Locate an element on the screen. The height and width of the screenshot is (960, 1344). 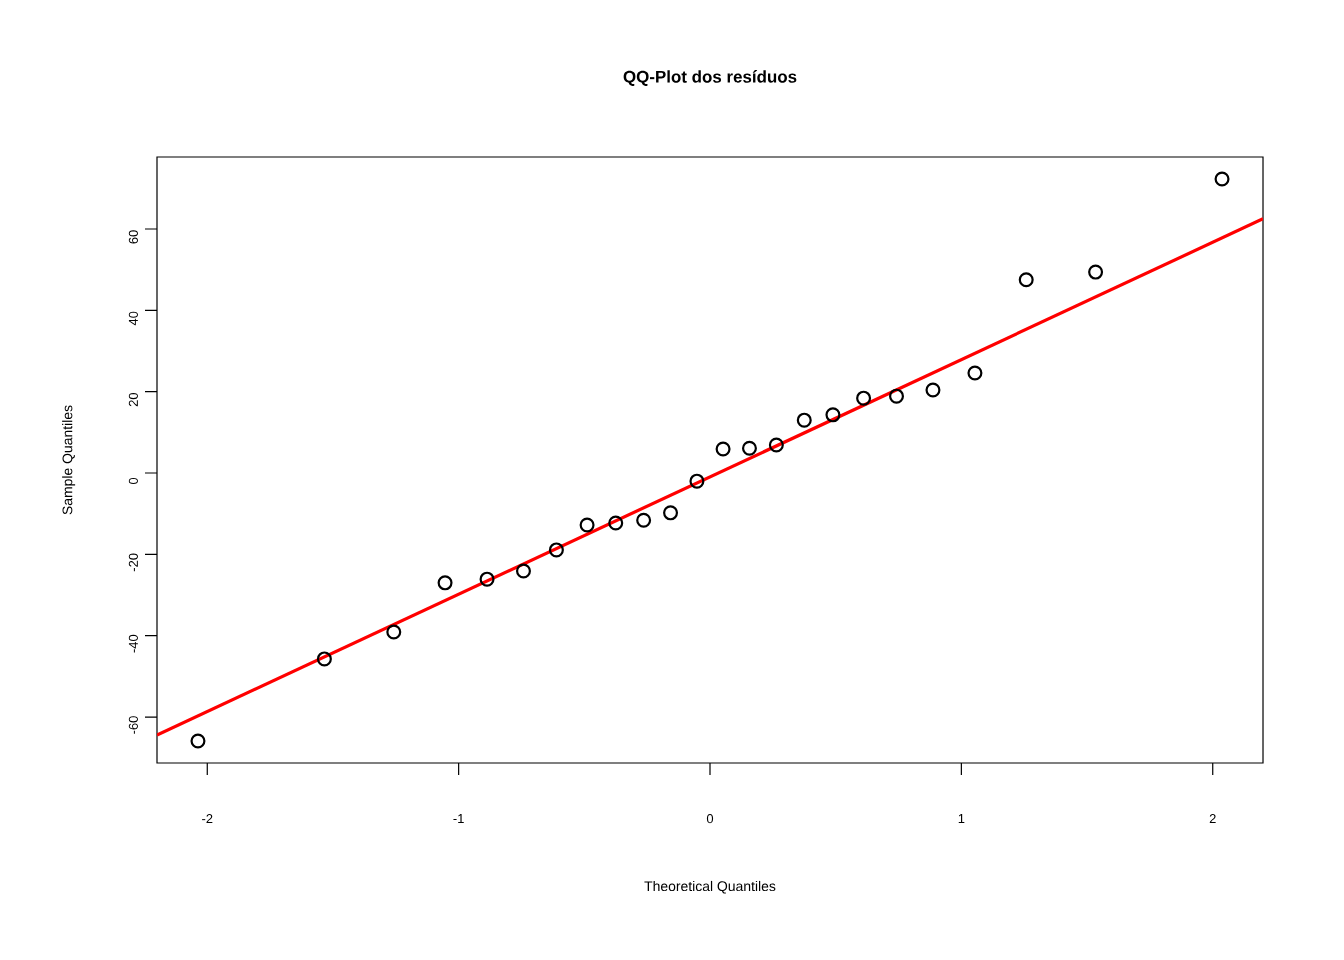
y-tick-label: -20 is located at coordinates (133, 562).